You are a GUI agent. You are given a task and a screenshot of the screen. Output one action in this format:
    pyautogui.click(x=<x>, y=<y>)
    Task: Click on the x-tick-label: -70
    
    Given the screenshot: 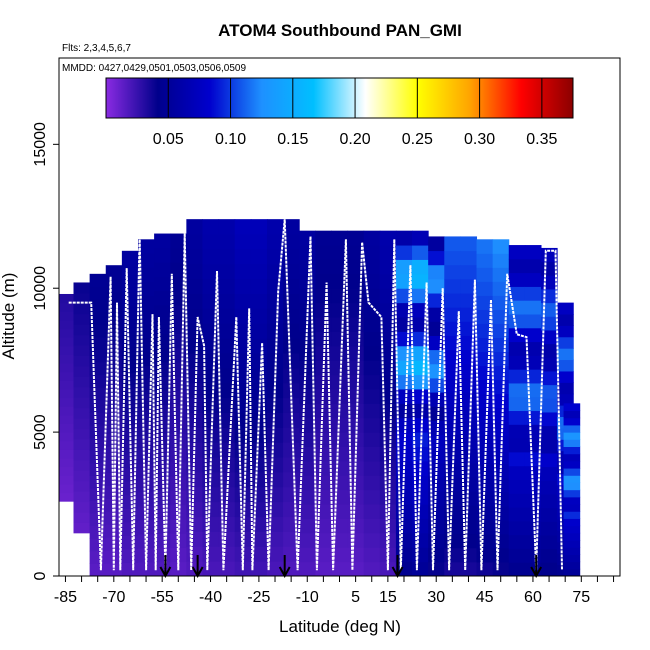 What is the action you would take?
    pyautogui.click(x=113, y=597)
    